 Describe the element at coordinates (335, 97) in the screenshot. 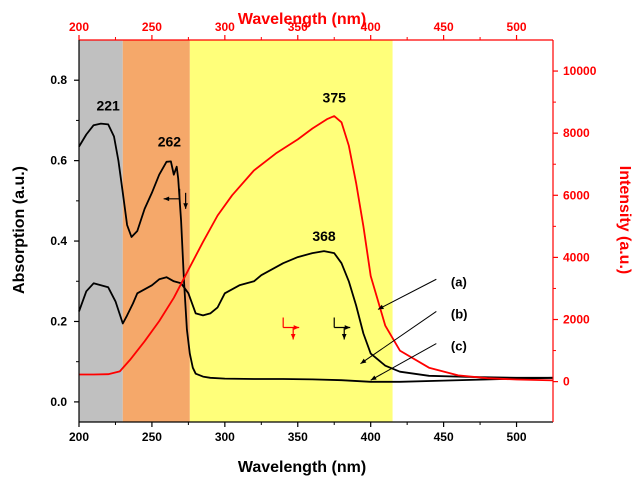

I see `peak-label: 375` at that location.